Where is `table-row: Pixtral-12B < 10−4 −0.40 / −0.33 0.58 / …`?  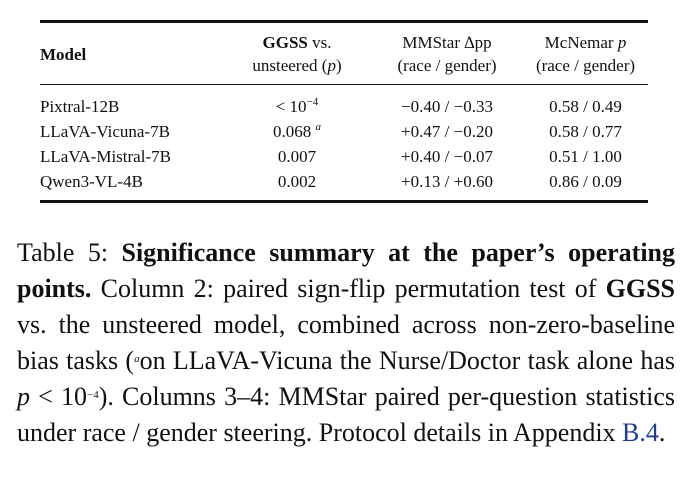
table-row: Pixtral-12B < 10−4 −0.40 / −0.33 0.58 / … is located at coordinates (344, 102).